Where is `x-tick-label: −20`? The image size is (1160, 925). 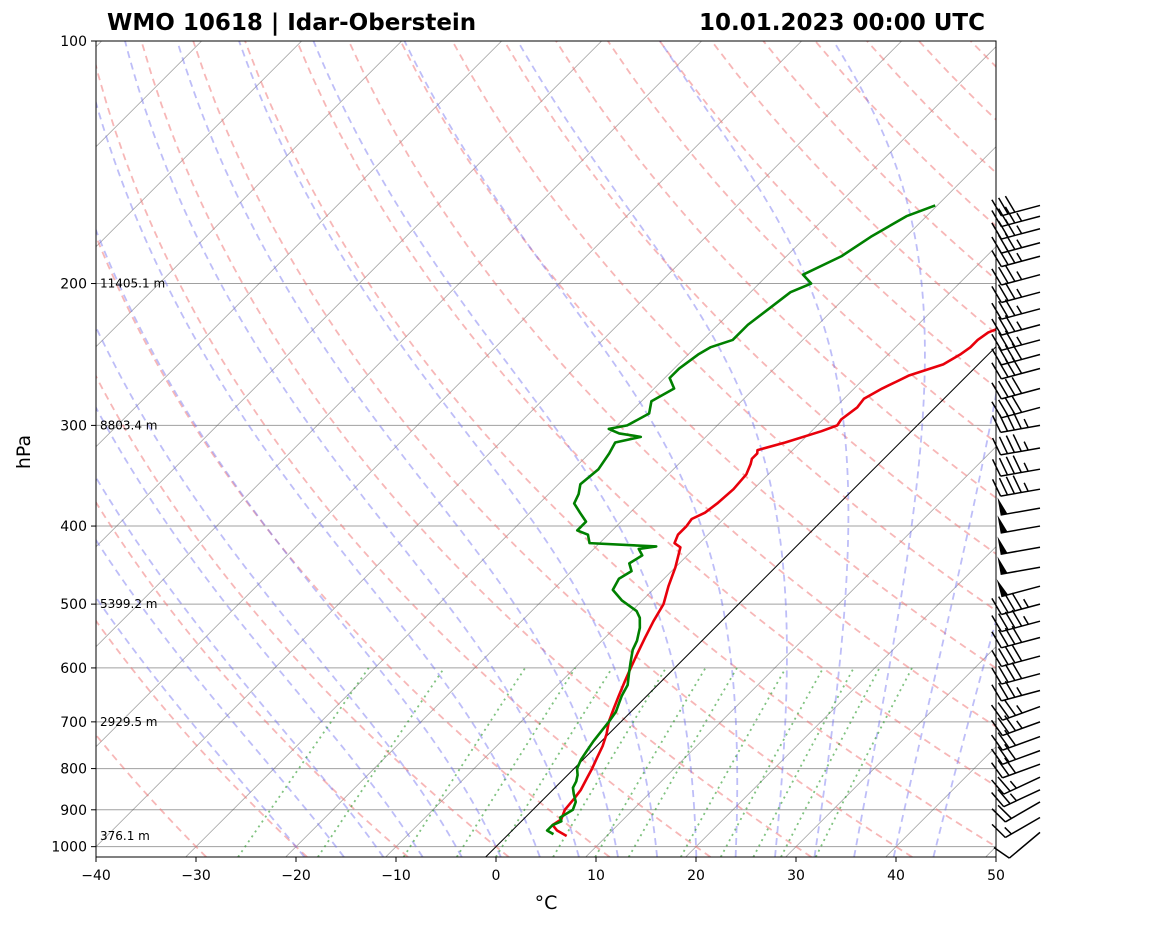 x-tick-label: −20 is located at coordinates (296, 876).